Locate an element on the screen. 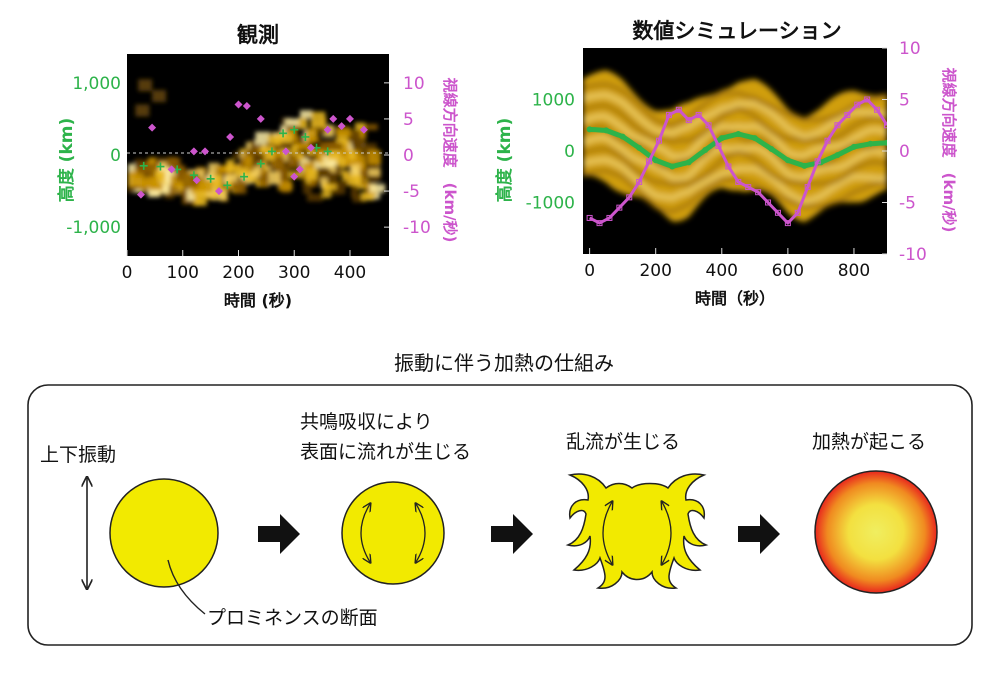 The image size is (1000, 676). prominence-cross-section-circle is located at coordinates (164, 533).